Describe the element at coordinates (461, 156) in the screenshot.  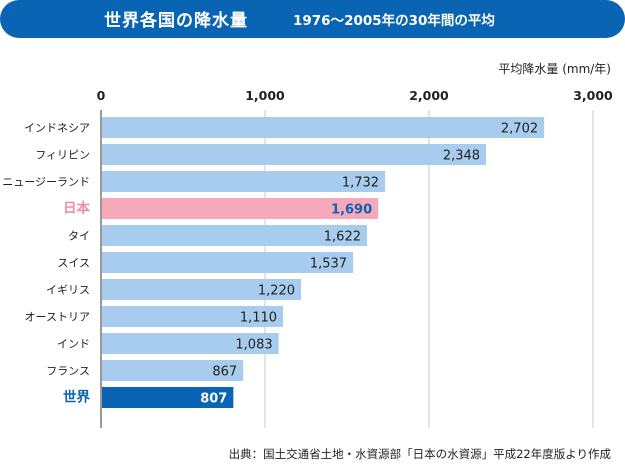
I see `data-label: 2,348` at that location.